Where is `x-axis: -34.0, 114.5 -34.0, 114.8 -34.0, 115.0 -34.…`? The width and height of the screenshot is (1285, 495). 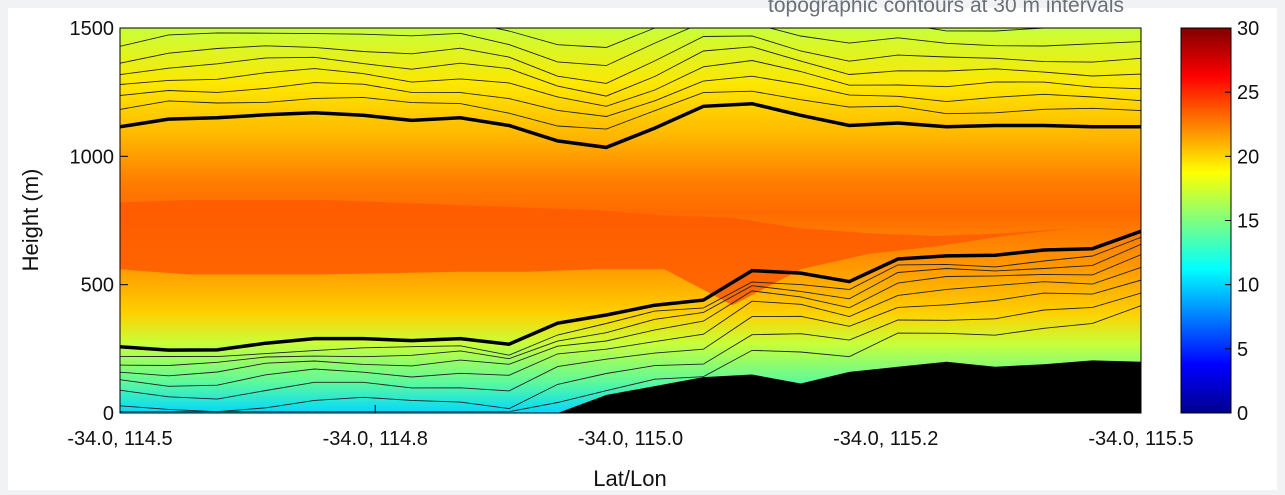
x-axis: -34.0, 114.5 -34.0, 114.8 -34.0, 115.0 -34.… is located at coordinates (630, 427).